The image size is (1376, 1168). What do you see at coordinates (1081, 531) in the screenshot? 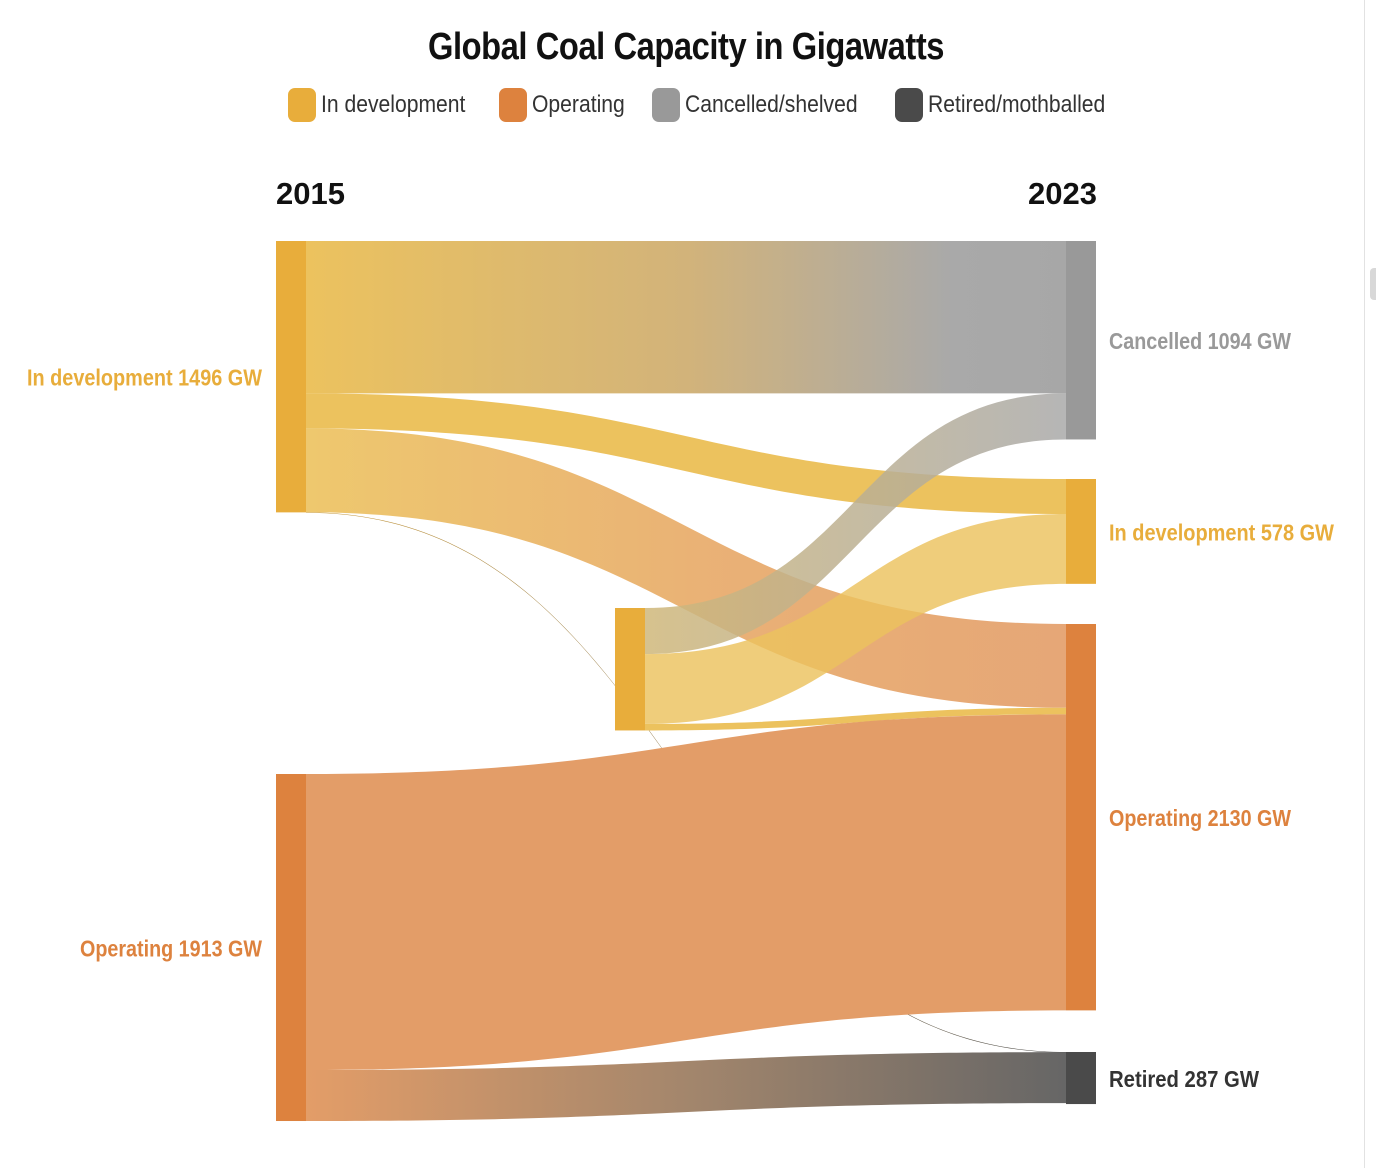
I see `node-dev2023` at bounding box center [1081, 531].